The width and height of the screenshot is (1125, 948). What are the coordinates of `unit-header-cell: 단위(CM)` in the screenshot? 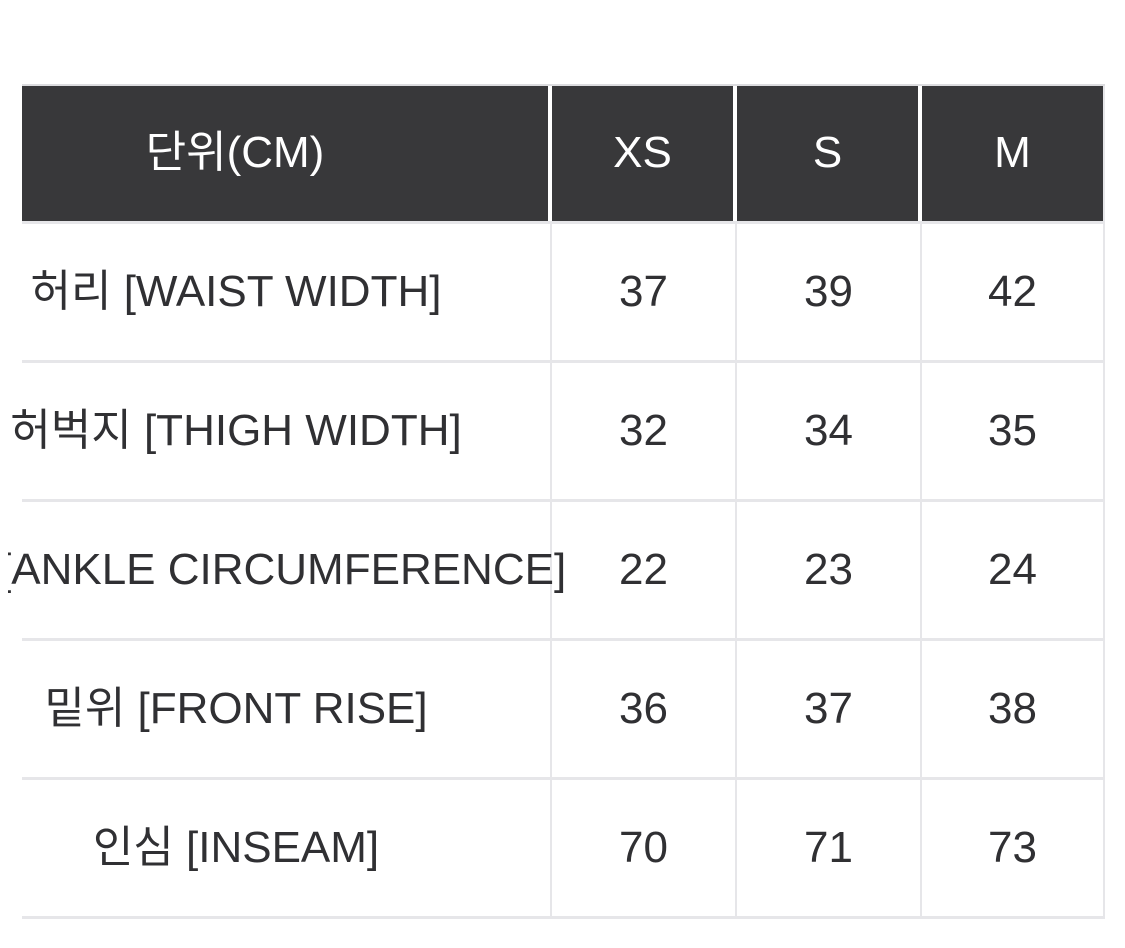 It's located at (287, 153).